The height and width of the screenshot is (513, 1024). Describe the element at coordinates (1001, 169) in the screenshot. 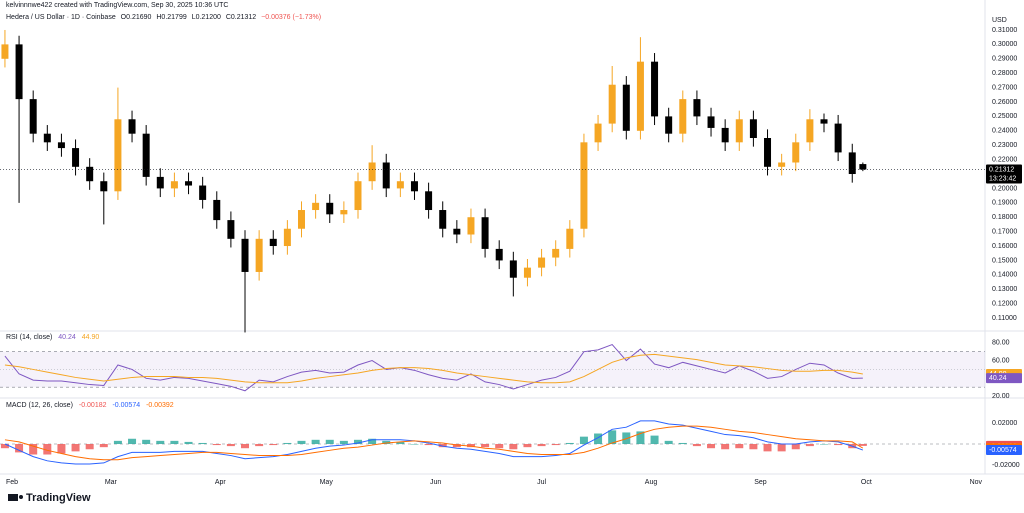

I see `current-price: 0.21312` at that location.